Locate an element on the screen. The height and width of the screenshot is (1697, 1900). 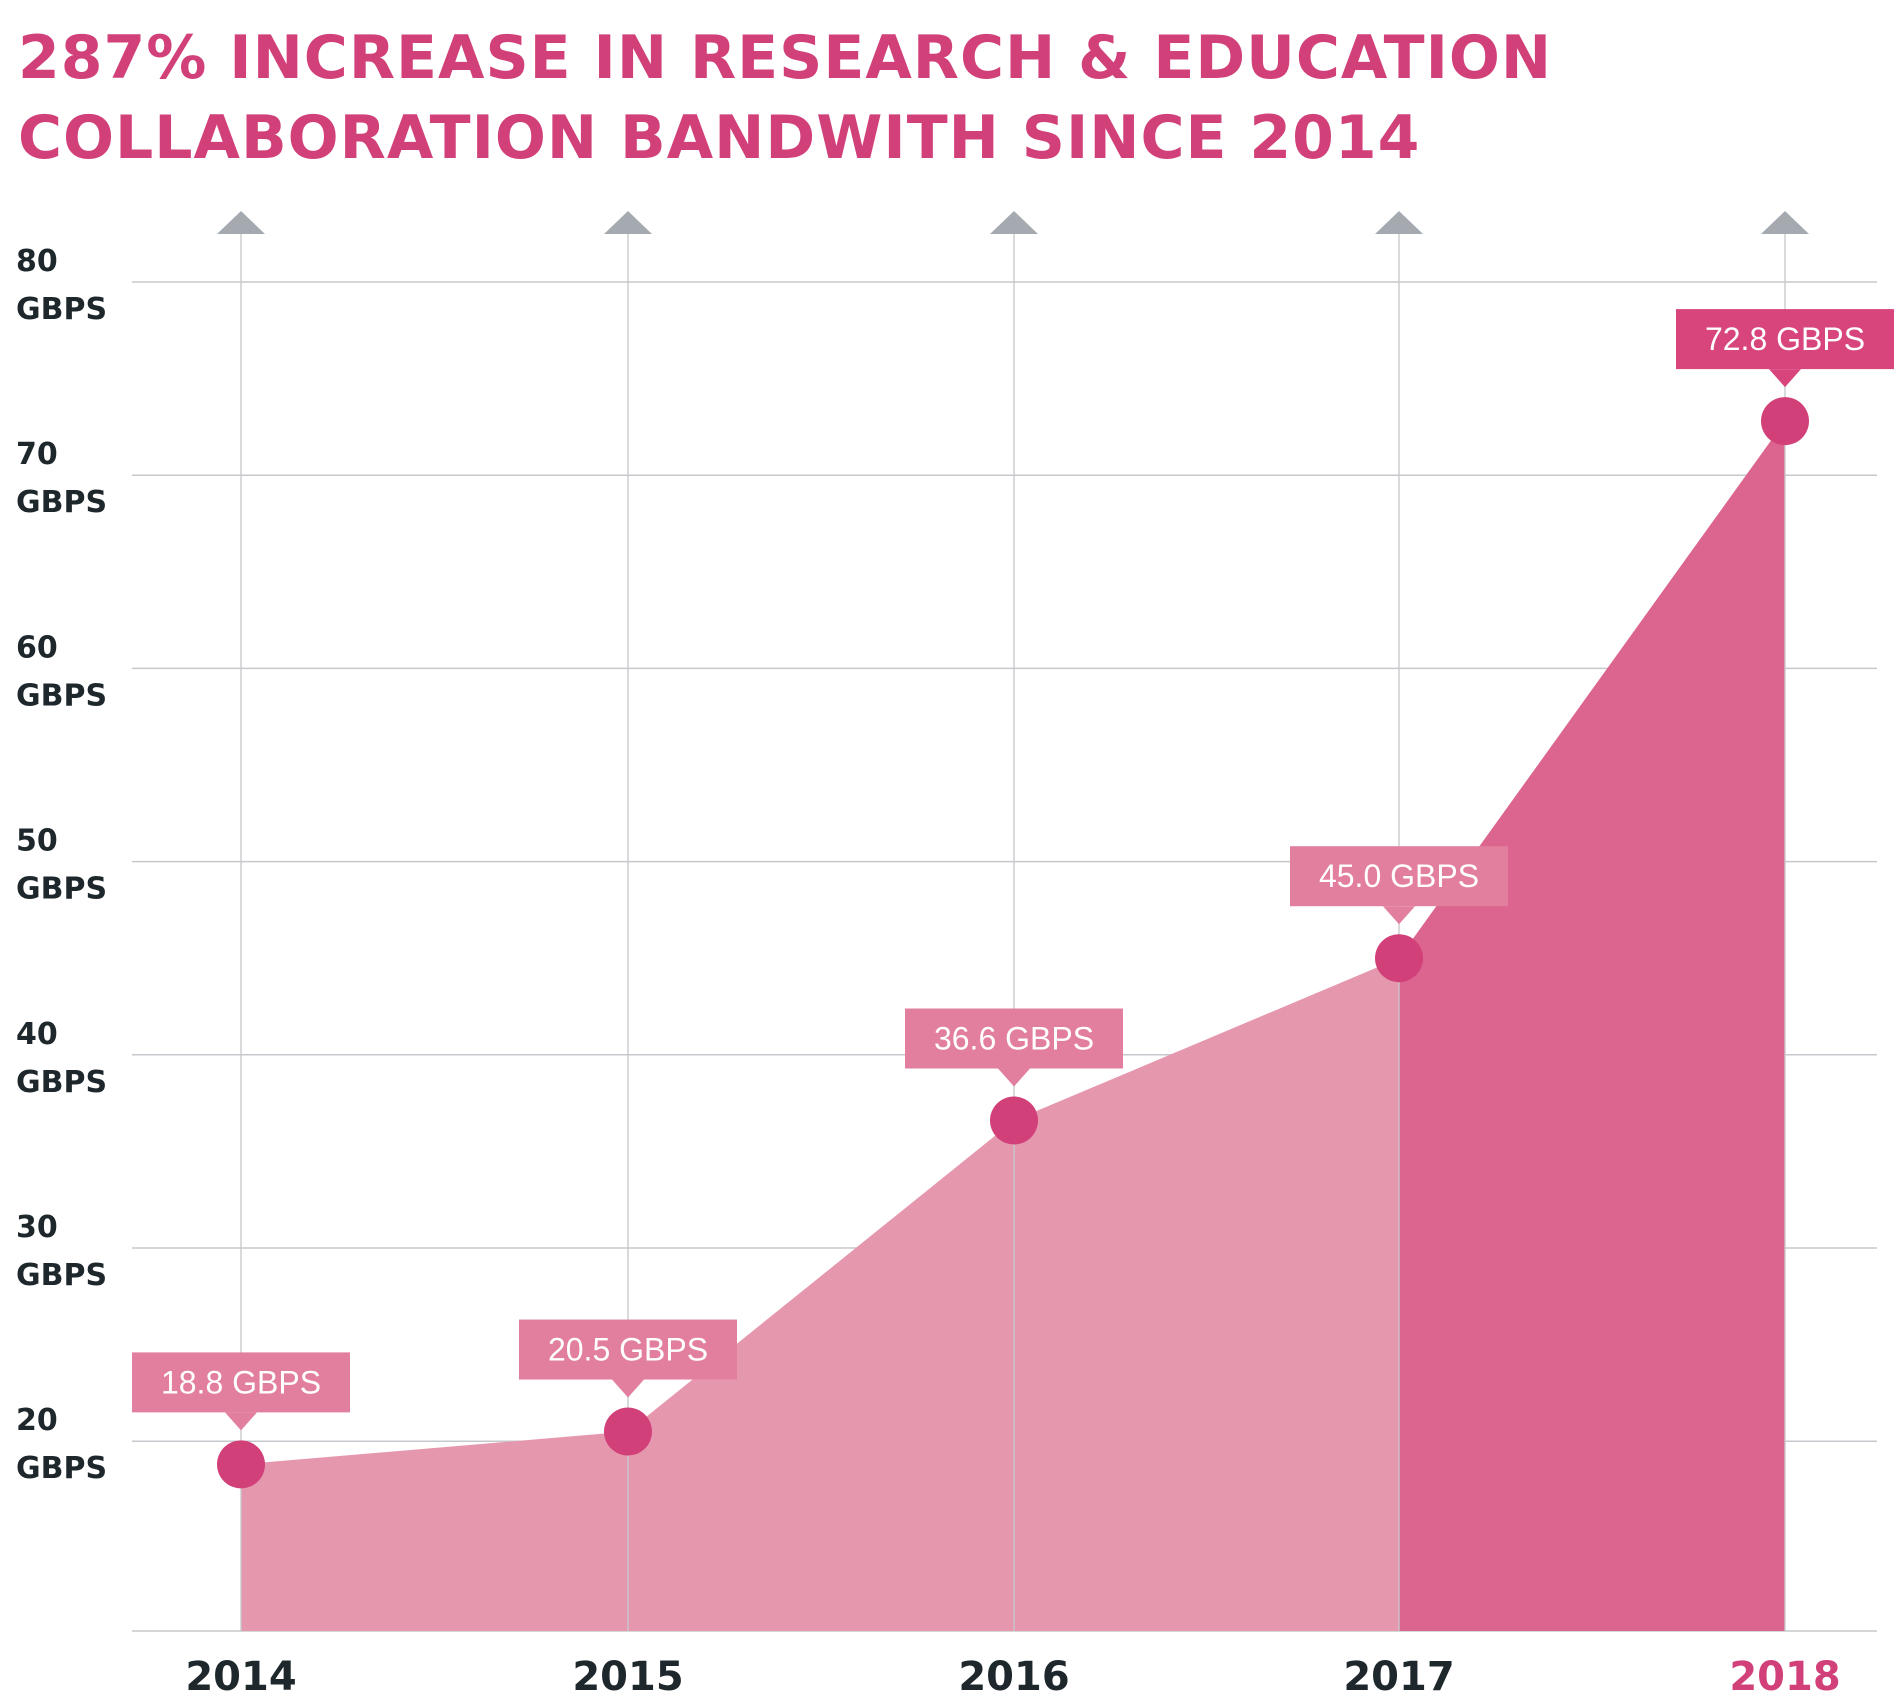
data-point-2014 is located at coordinates (241, 1464).